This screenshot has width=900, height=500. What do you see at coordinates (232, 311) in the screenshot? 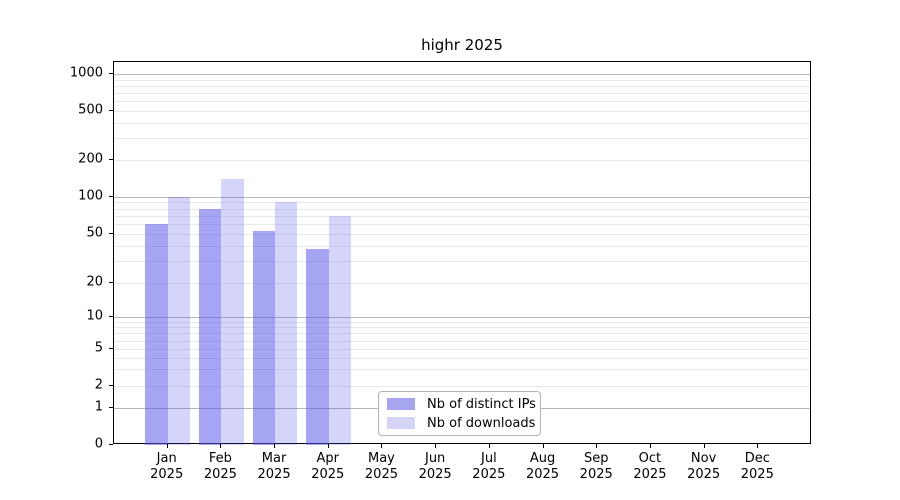
I see `bar-downloads-feb` at bounding box center [232, 311].